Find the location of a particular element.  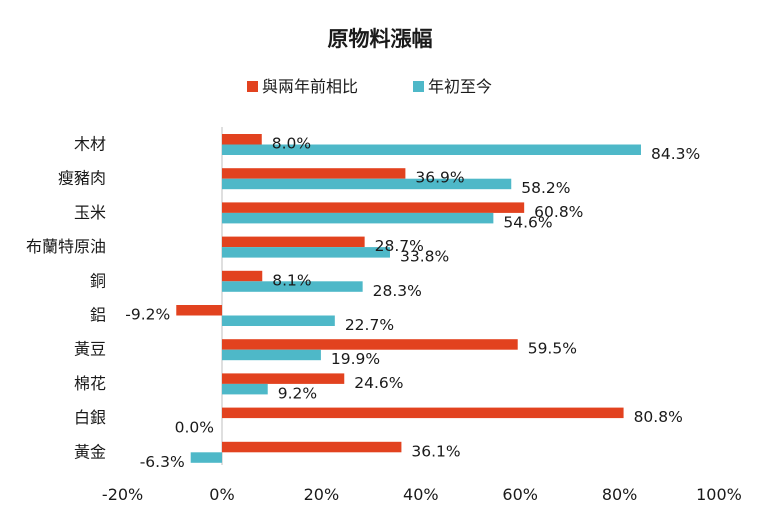

category-label: 黃豆 is located at coordinates (90, 349).